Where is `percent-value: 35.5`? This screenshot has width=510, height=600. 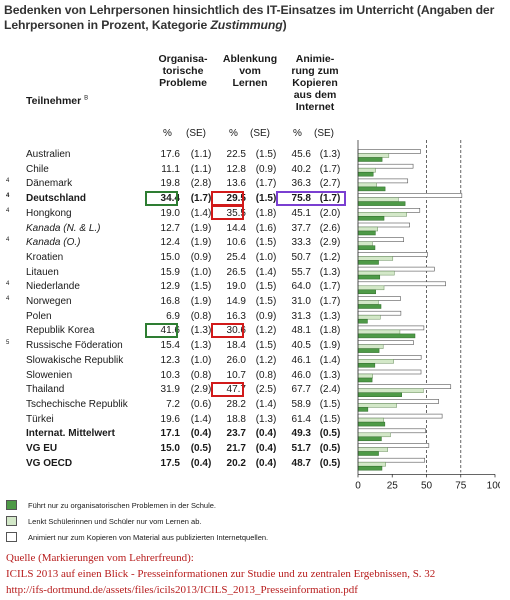
percent-value: 35.5 is located at coordinates (236, 213).